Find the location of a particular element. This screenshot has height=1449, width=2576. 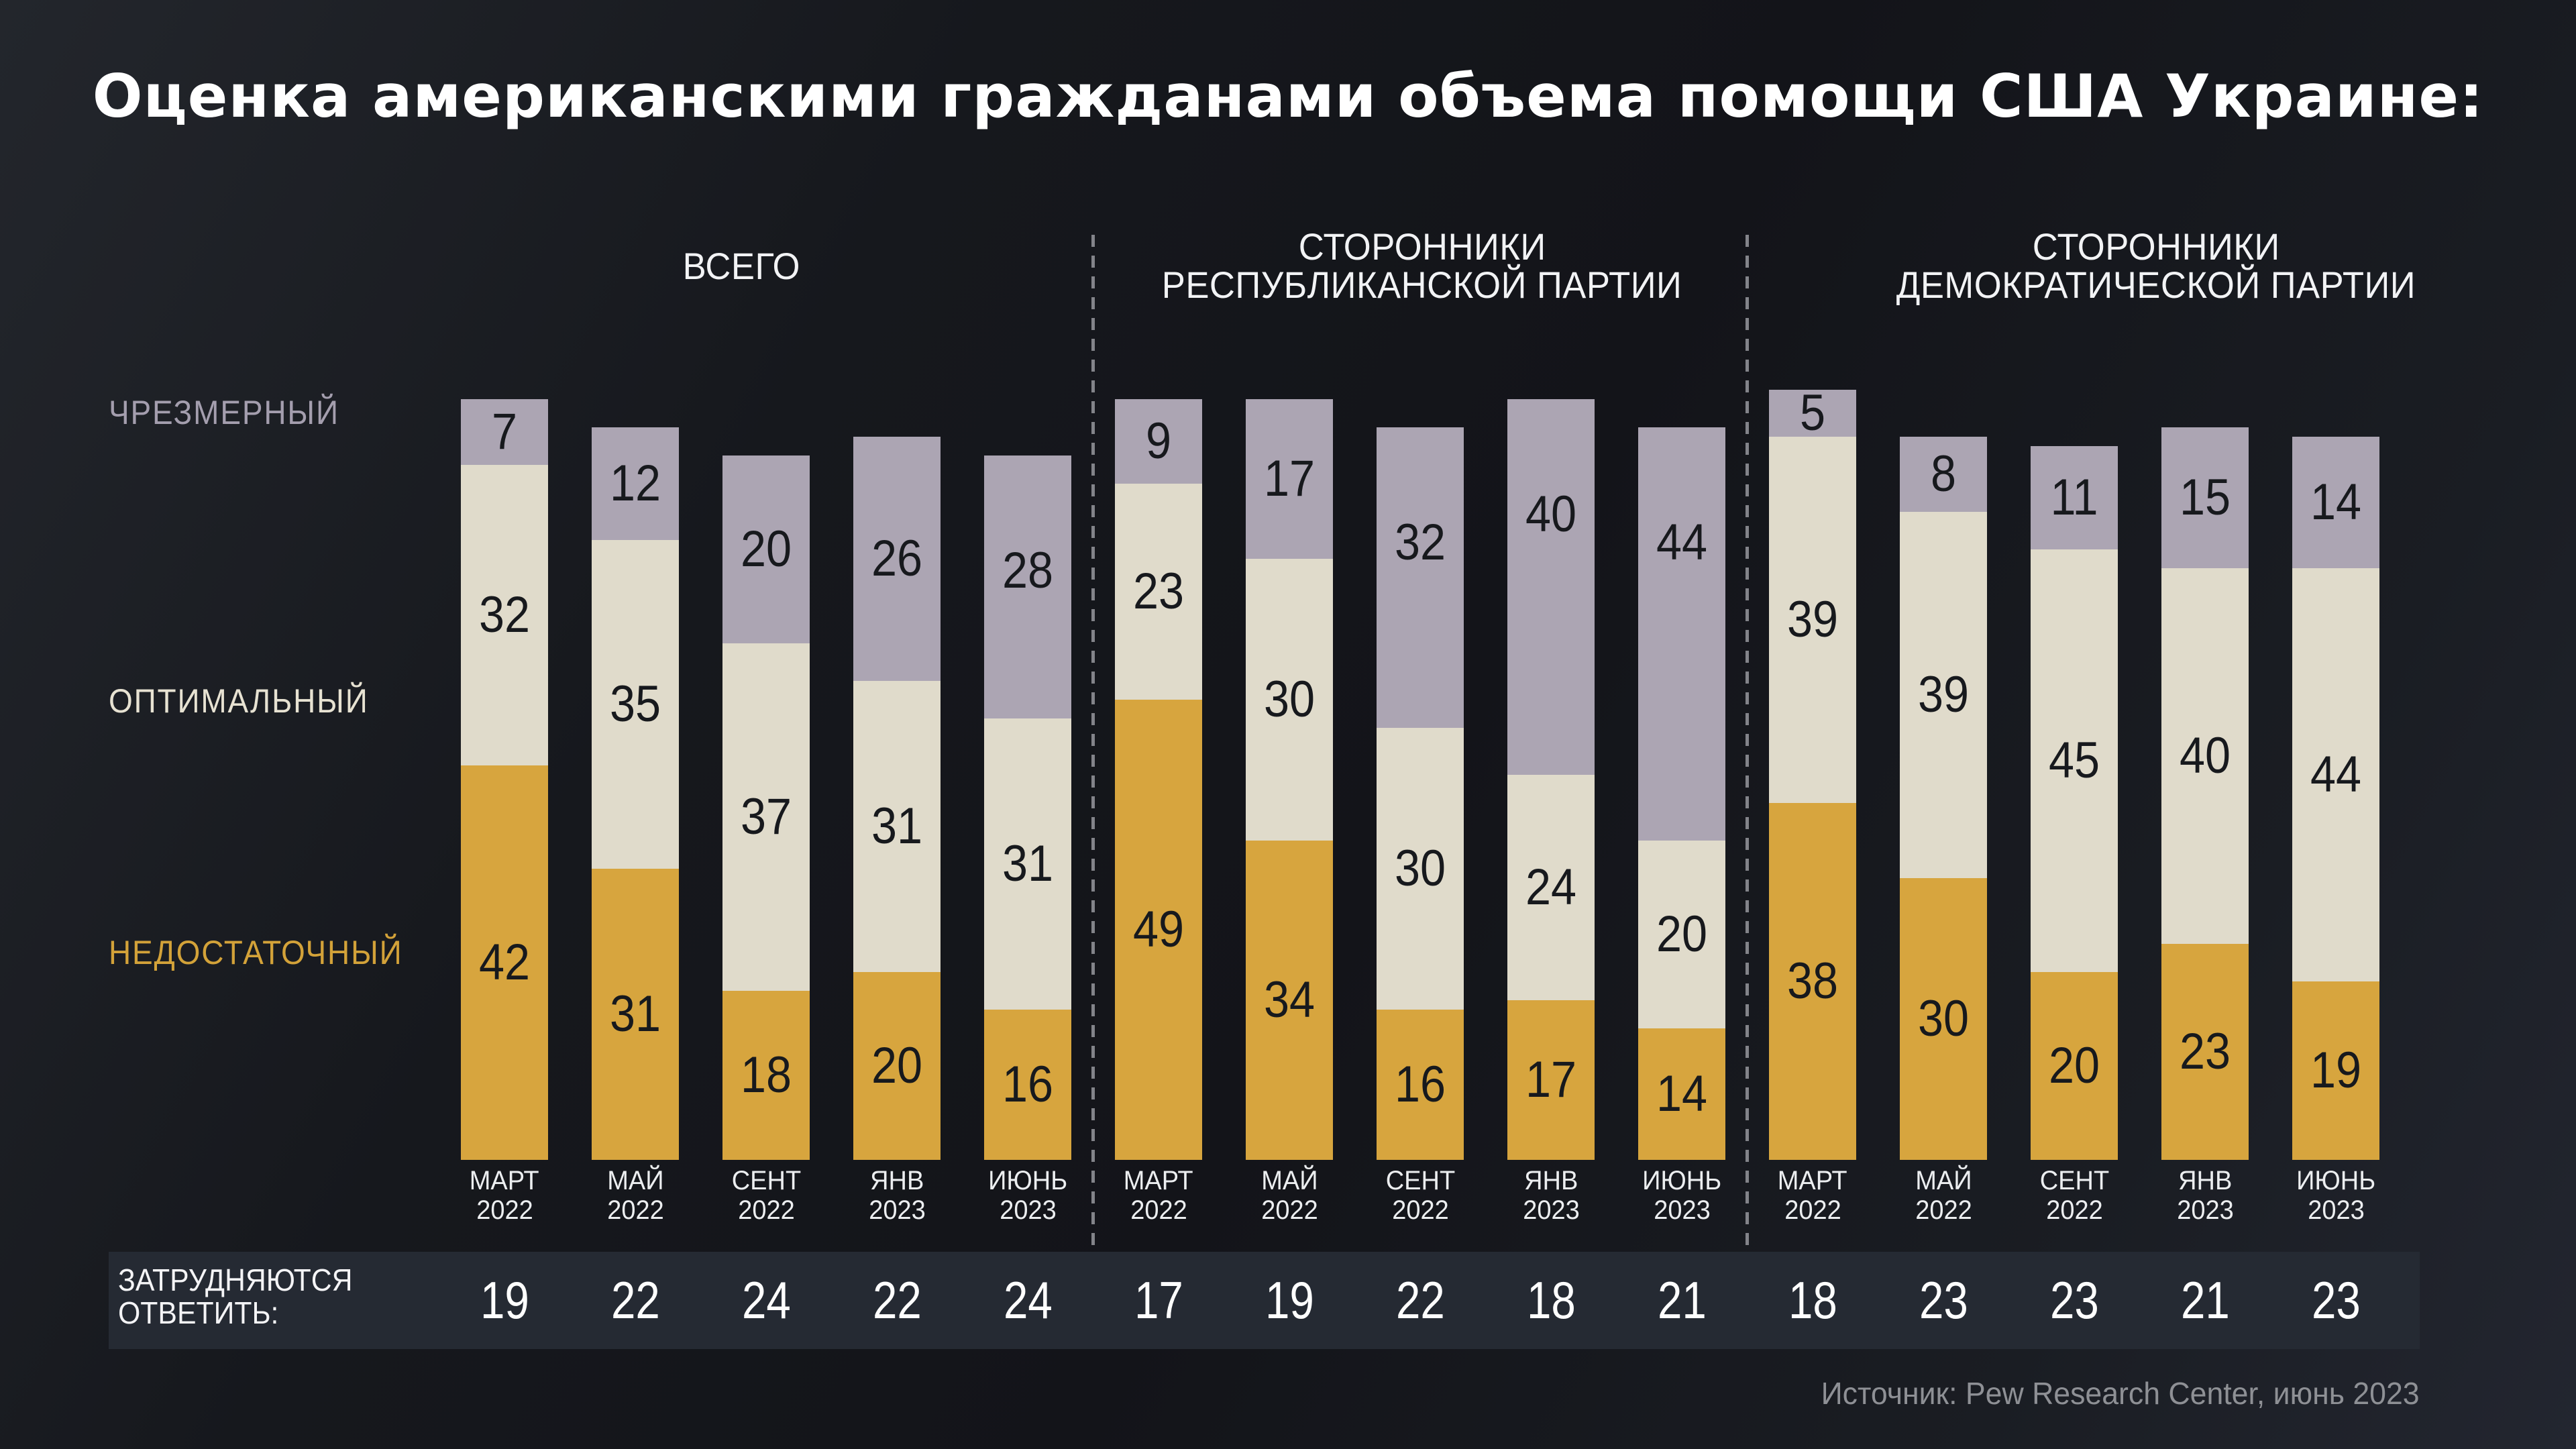

stacked-bar: 44 20 14 is located at coordinates (1681, 793).